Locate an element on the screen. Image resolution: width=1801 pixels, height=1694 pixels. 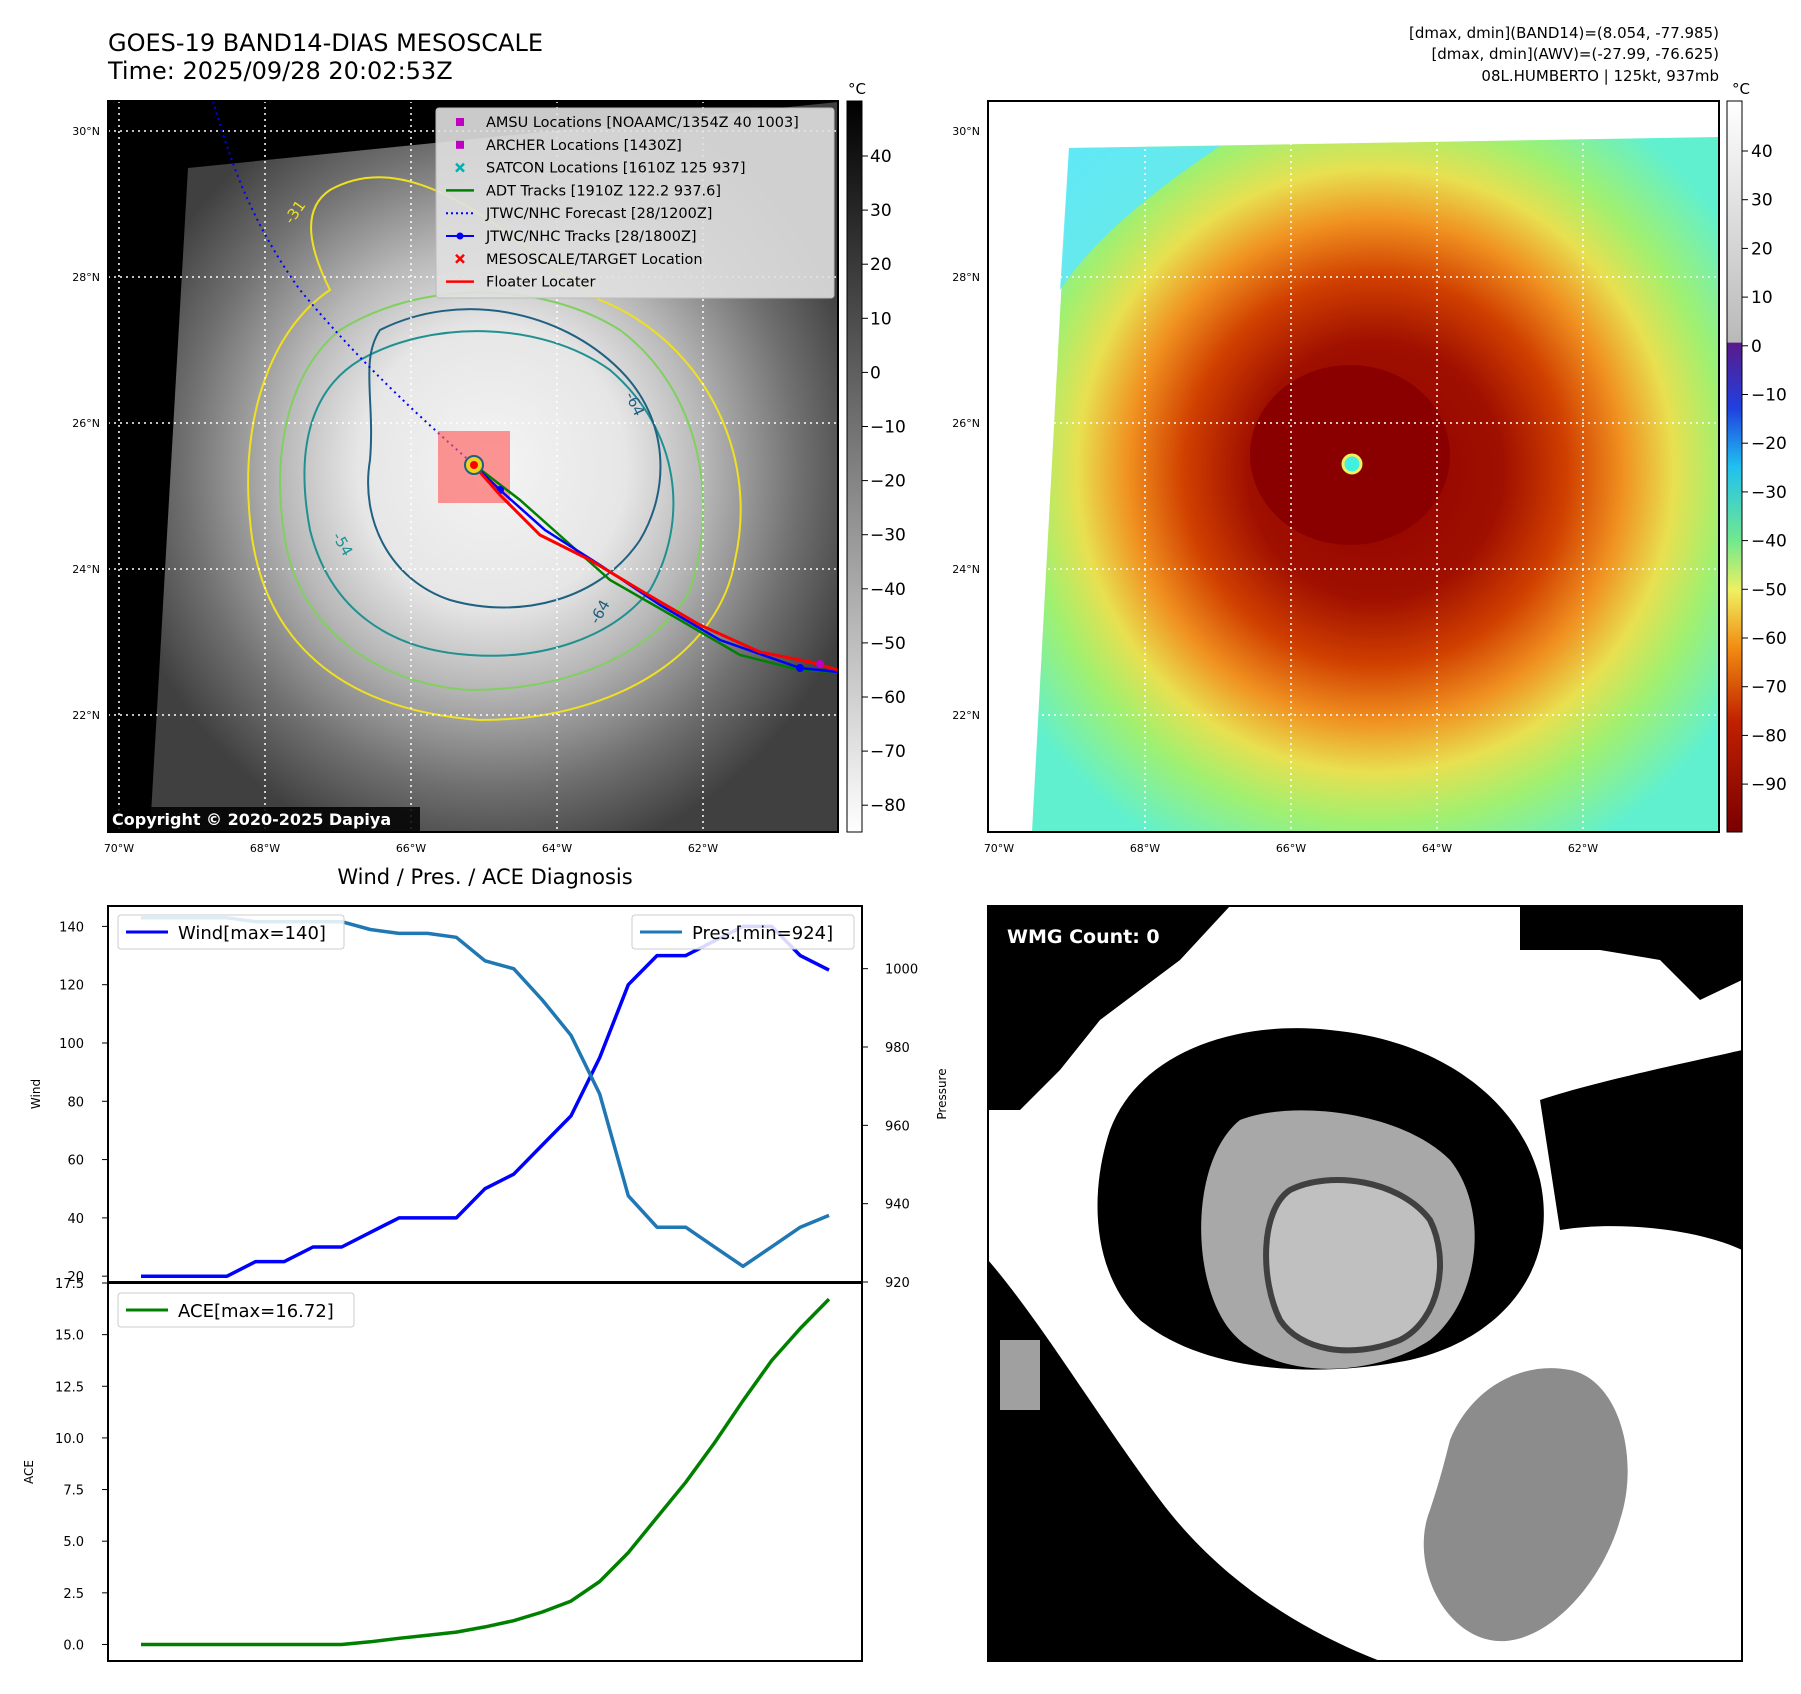
ace-line is located at coordinates (486, 1472).